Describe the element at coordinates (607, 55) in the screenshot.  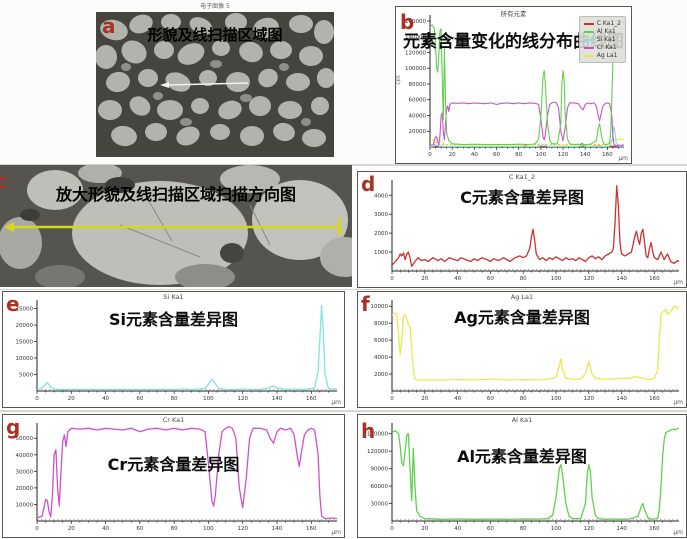
I see `legend-label: Ag La1` at that location.